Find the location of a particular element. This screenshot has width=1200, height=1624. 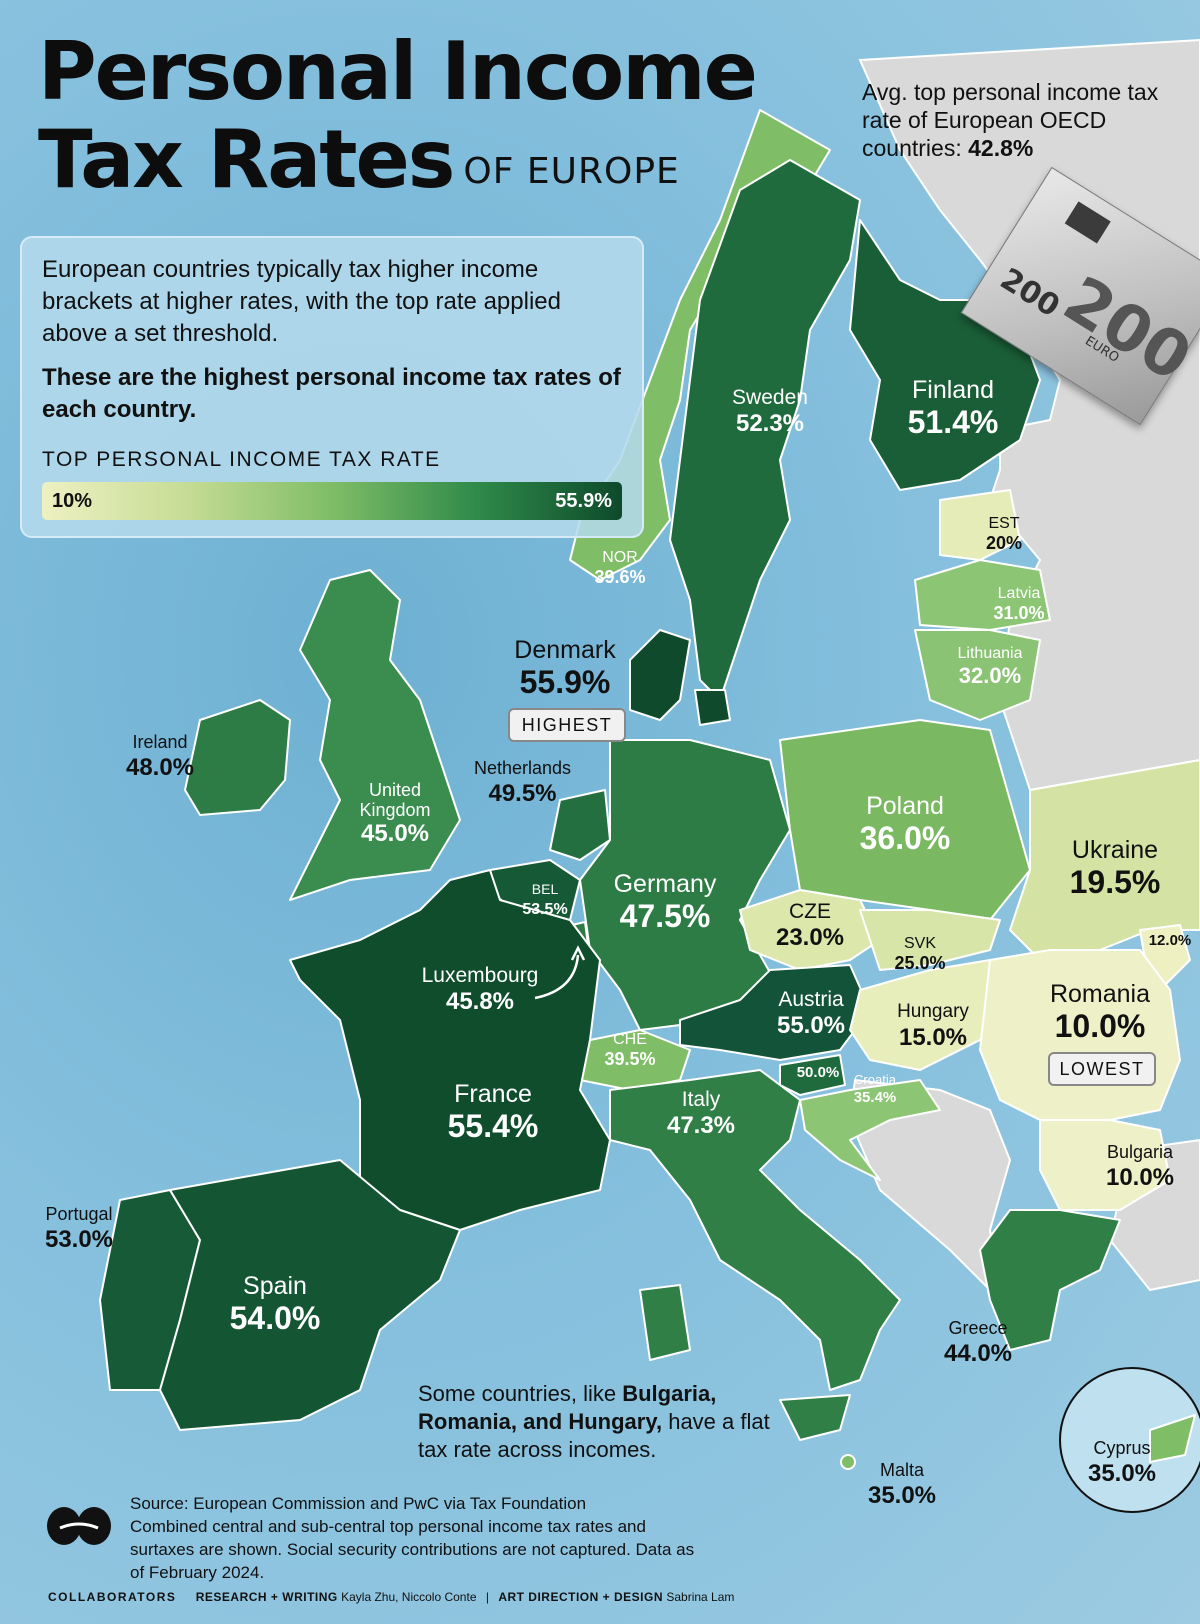

label-greece-name: Greece is located at coordinates (978, 1328).